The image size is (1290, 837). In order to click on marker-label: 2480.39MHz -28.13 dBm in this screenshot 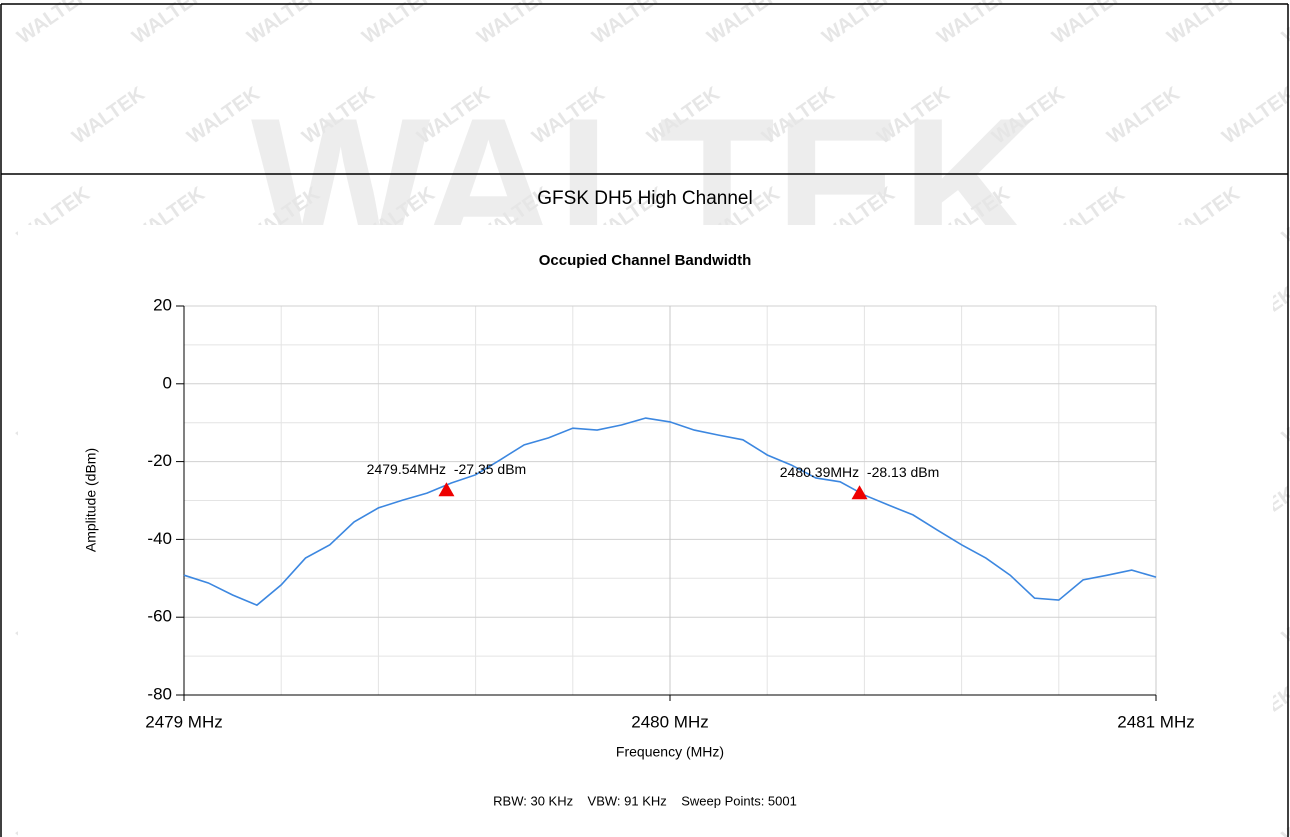, I will do `click(860, 472)`.